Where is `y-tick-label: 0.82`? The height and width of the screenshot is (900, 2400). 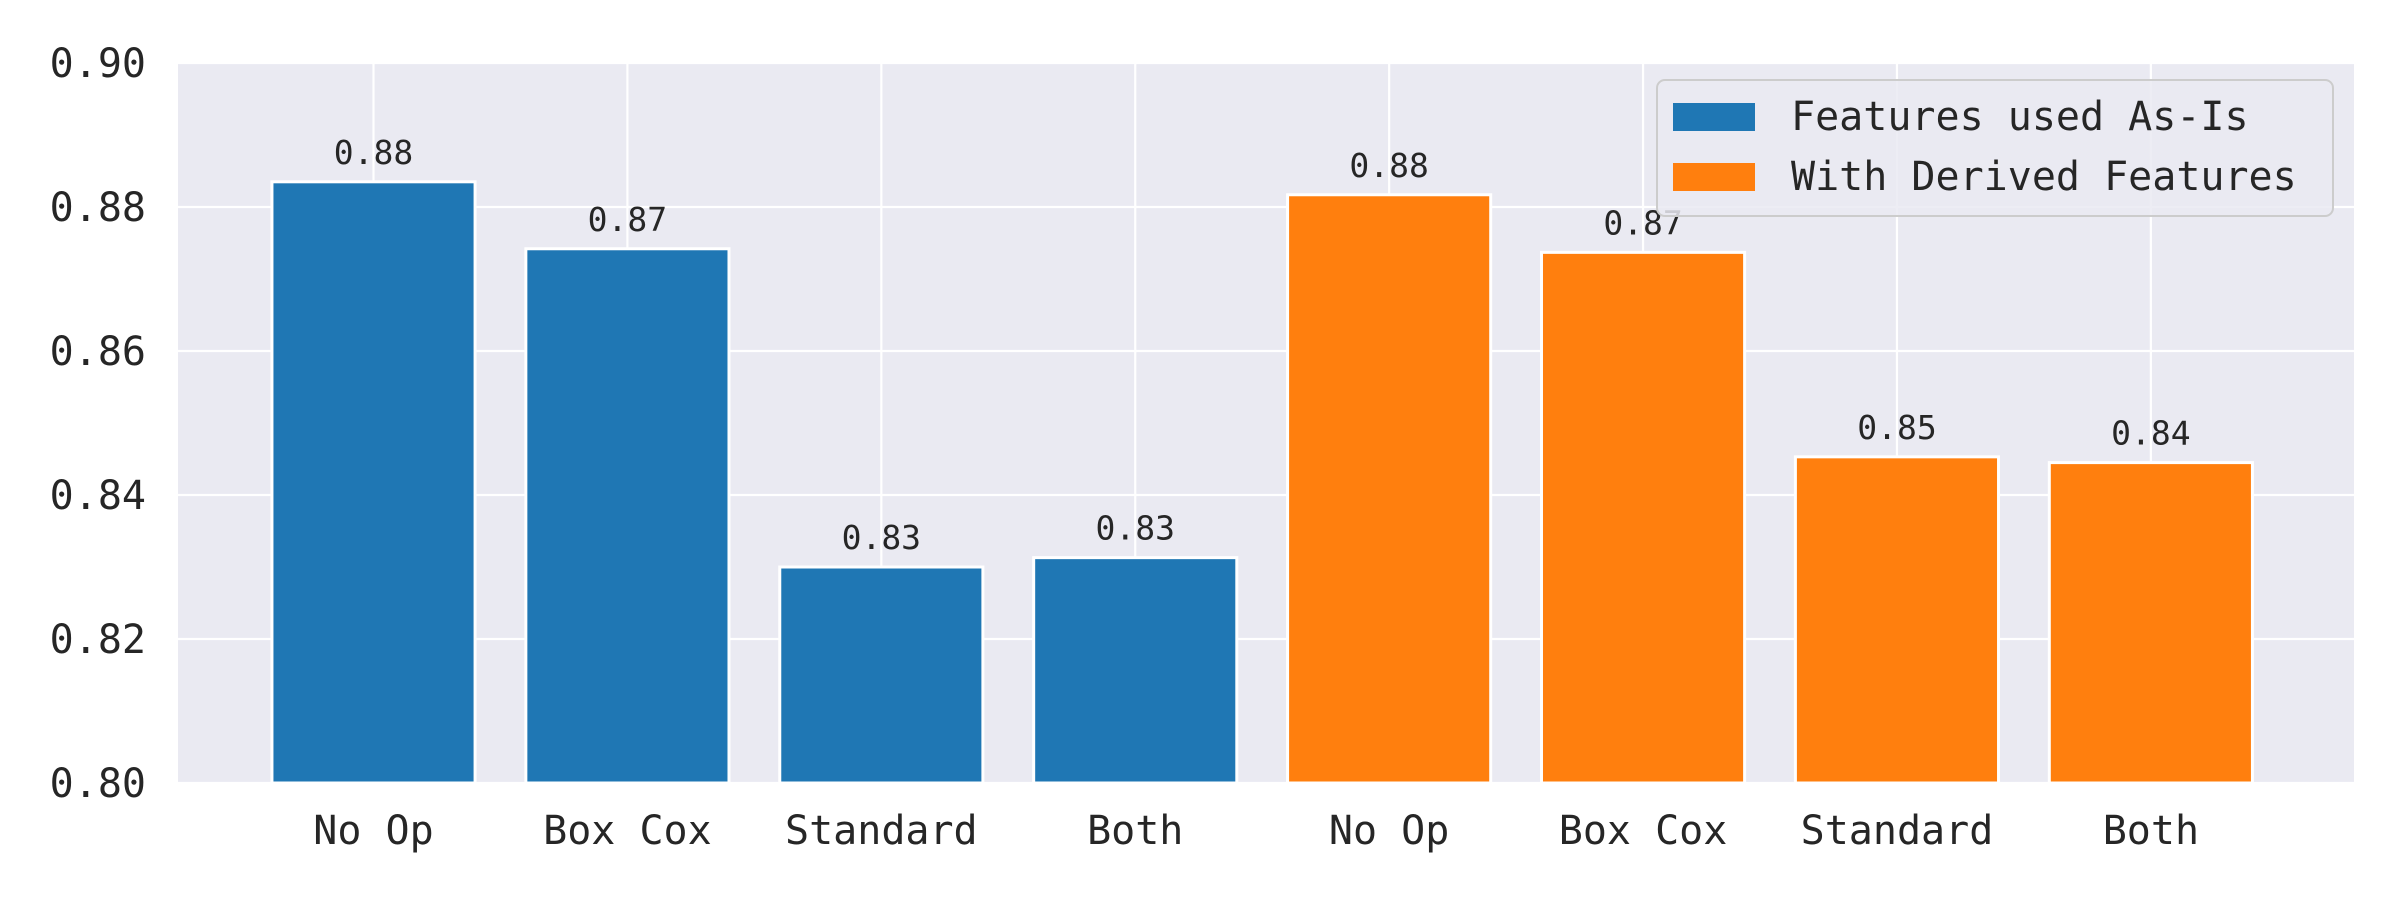 y-tick-label: 0.82 is located at coordinates (98, 640).